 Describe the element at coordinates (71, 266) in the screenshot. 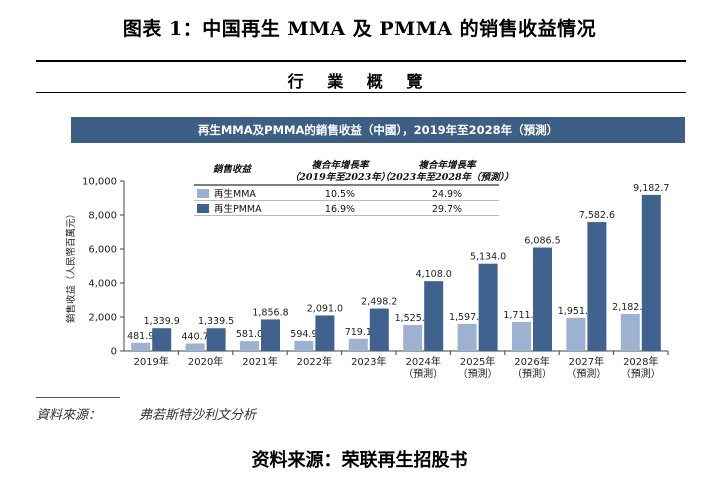

I see `y-axis-title: 銷售收益（人民幣百萬元）` at that location.